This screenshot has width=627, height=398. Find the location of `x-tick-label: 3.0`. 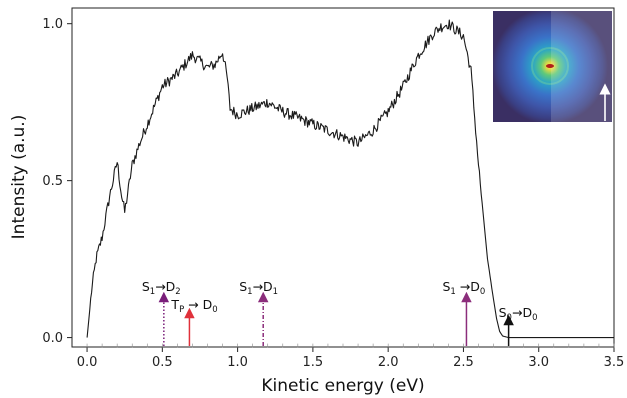

x-tick-label: 3.0 is located at coordinates (538, 362).